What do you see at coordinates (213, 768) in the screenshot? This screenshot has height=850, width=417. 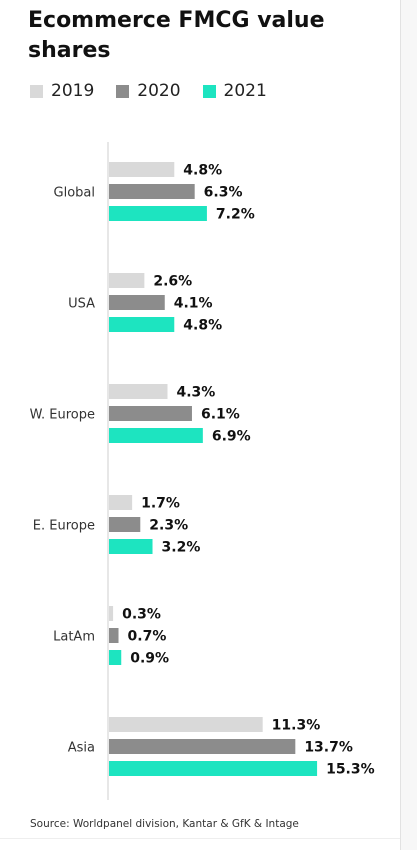 I see `bar-asia-2021` at bounding box center [213, 768].